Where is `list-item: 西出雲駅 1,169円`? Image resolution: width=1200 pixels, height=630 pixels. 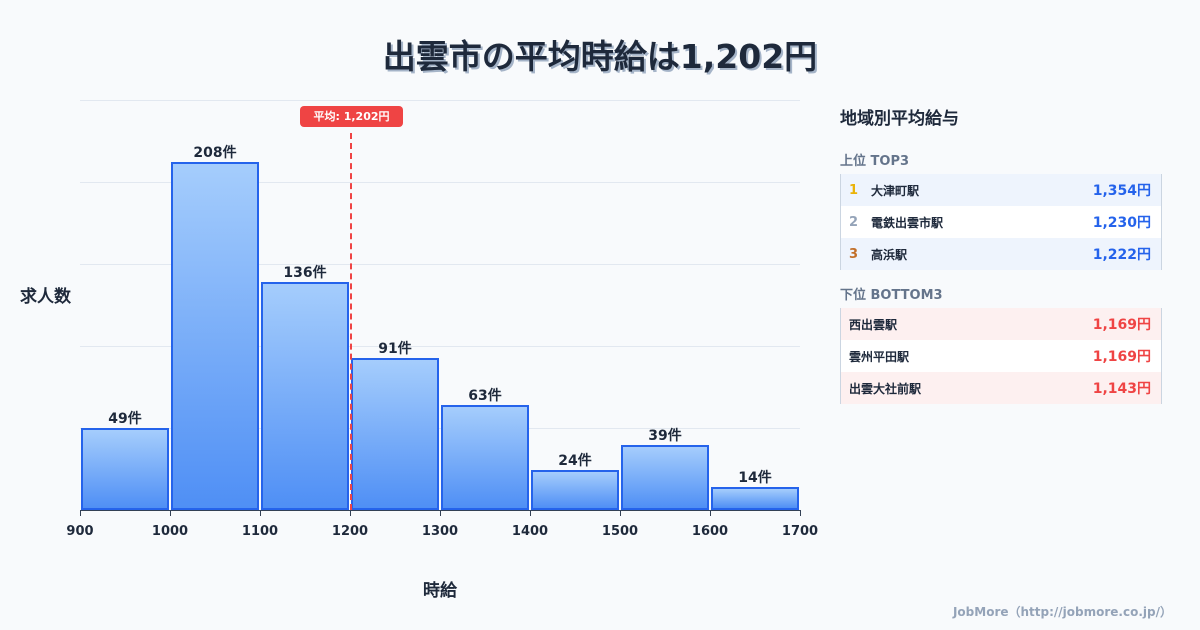 list-item: 西出雲駅 1,169円 is located at coordinates (1001, 324).